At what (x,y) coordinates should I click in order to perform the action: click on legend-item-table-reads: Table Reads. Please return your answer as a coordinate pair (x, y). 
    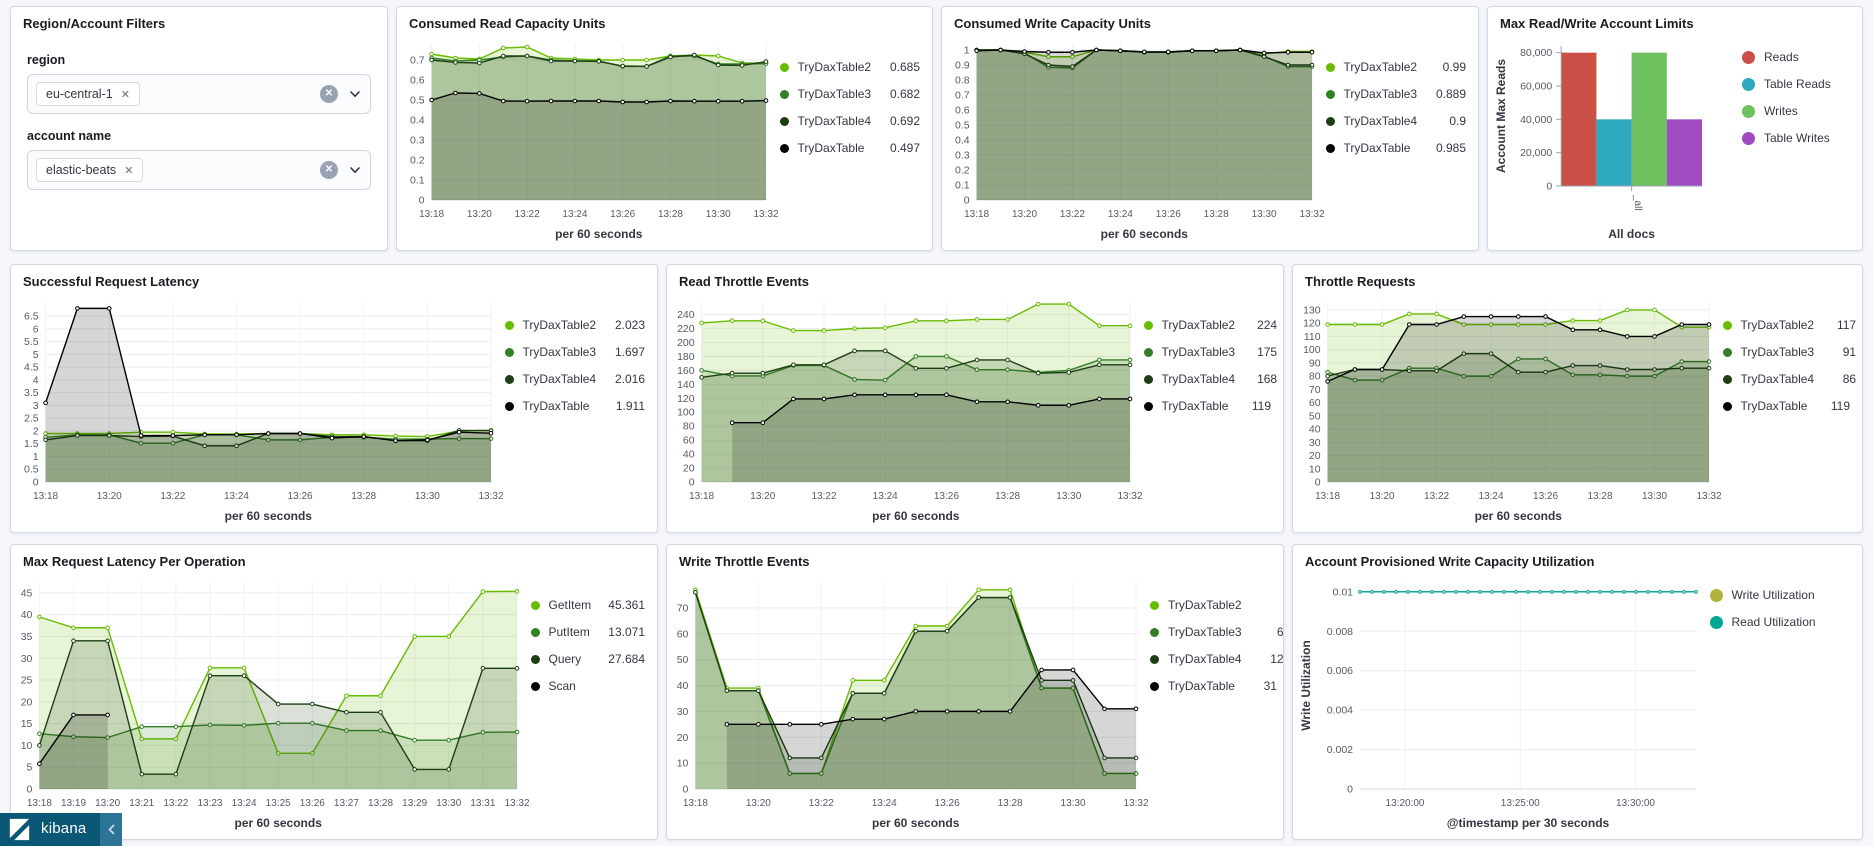
    Looking at the image, I should click on (1796, 84).